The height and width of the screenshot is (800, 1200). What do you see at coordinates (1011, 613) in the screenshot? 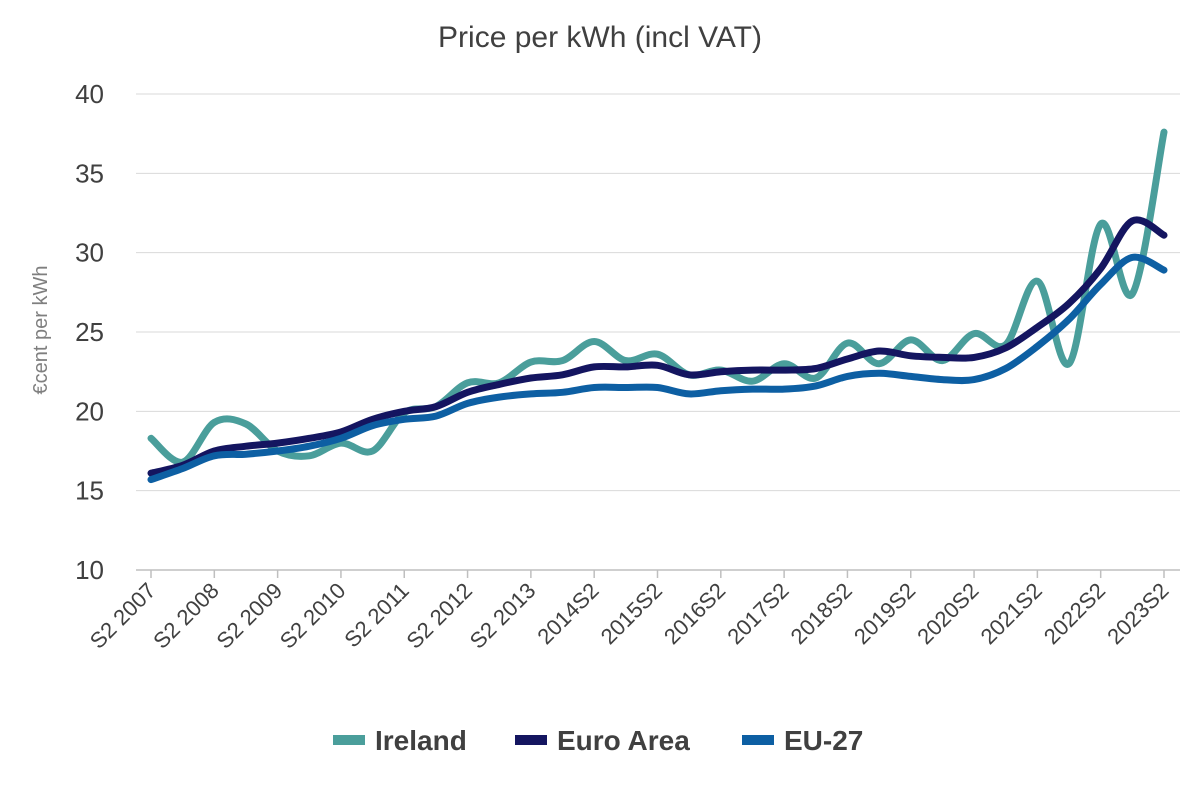
I see `x-tick-label: 2021S2` at bounding box center [1011, 613].